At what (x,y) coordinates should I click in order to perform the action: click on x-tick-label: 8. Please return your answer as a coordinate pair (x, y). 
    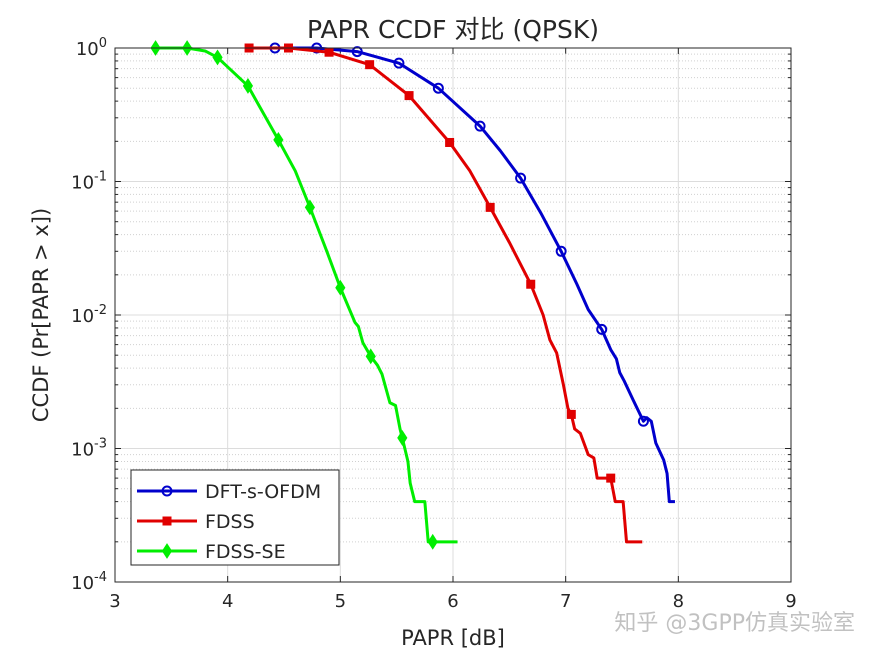
    Looking at the image, I should click on (678, 601).